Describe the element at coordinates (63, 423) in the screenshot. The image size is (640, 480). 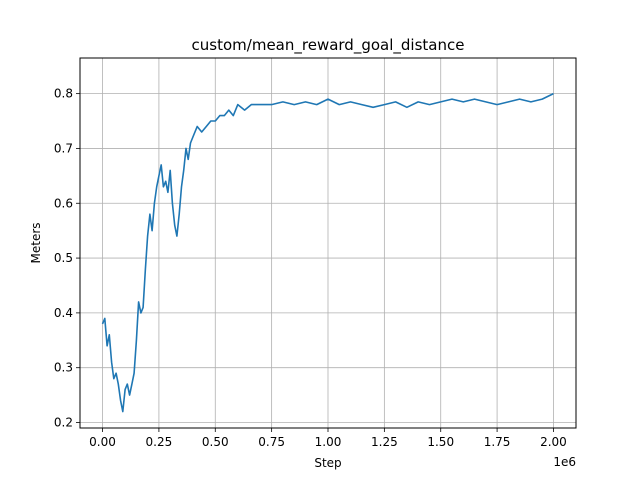
I see `y-tick-label: 0.2` at that location.